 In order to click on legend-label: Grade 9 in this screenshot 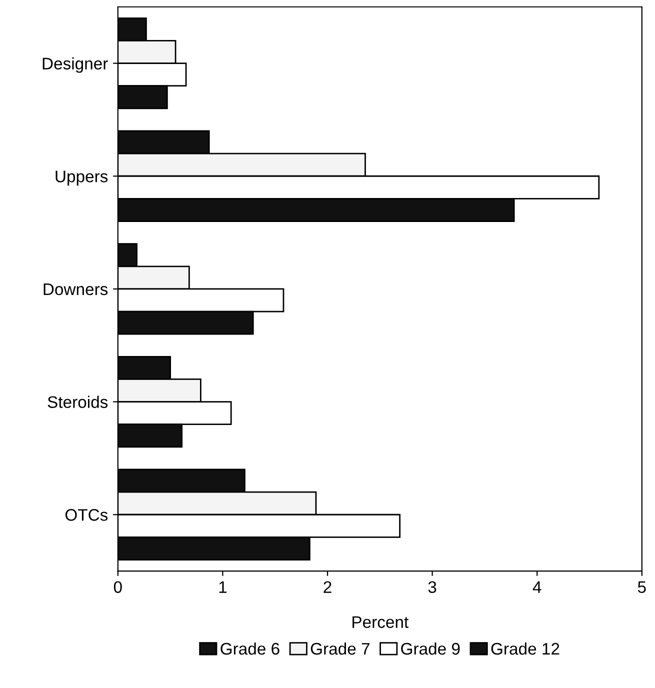, I will do `click(430, 648)`.